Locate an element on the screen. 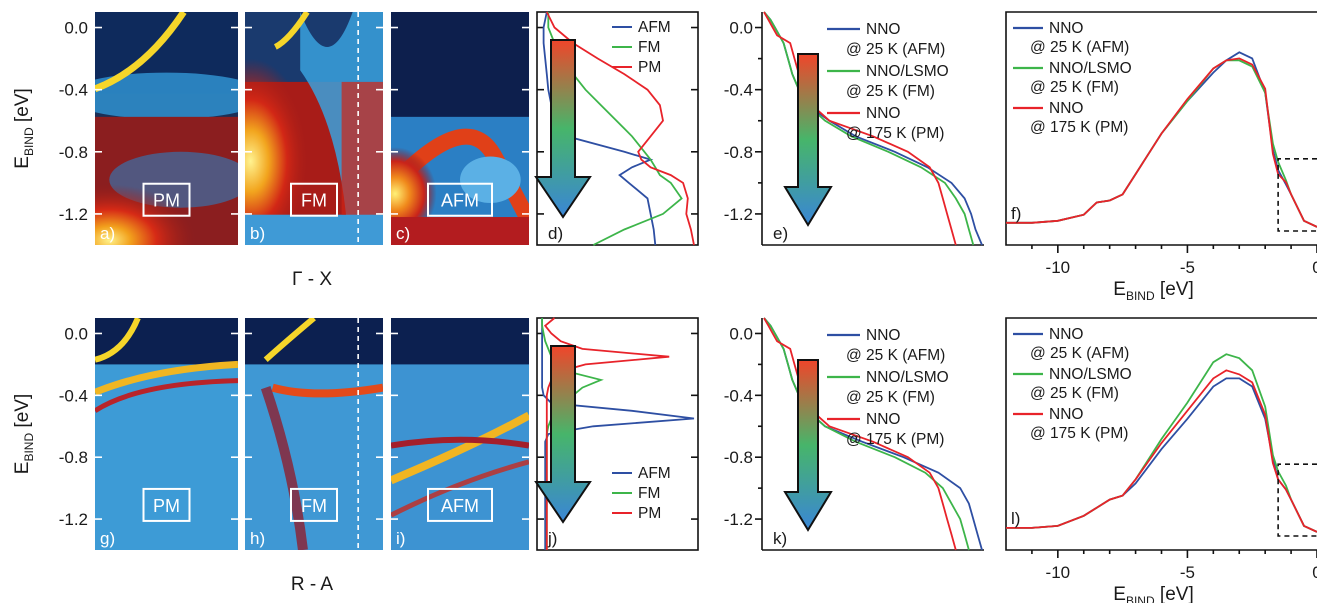 The width and height of the screenshot is (1317, 608). panel-label: l) is located at coordinates (1015, 518).